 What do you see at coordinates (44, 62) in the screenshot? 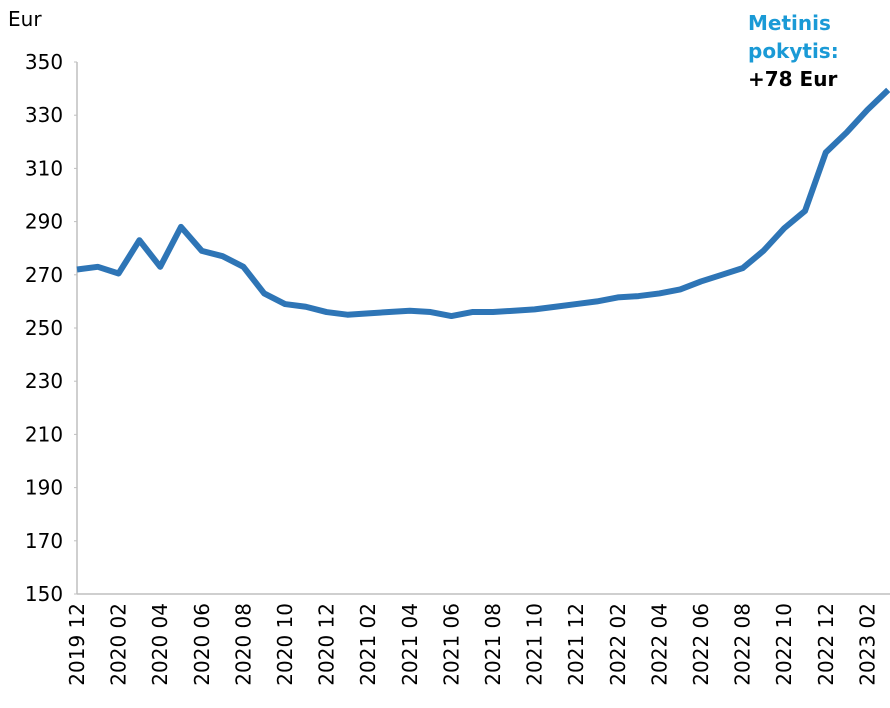
I see `y-tick-label: 350` at bounding box center [44, 62].